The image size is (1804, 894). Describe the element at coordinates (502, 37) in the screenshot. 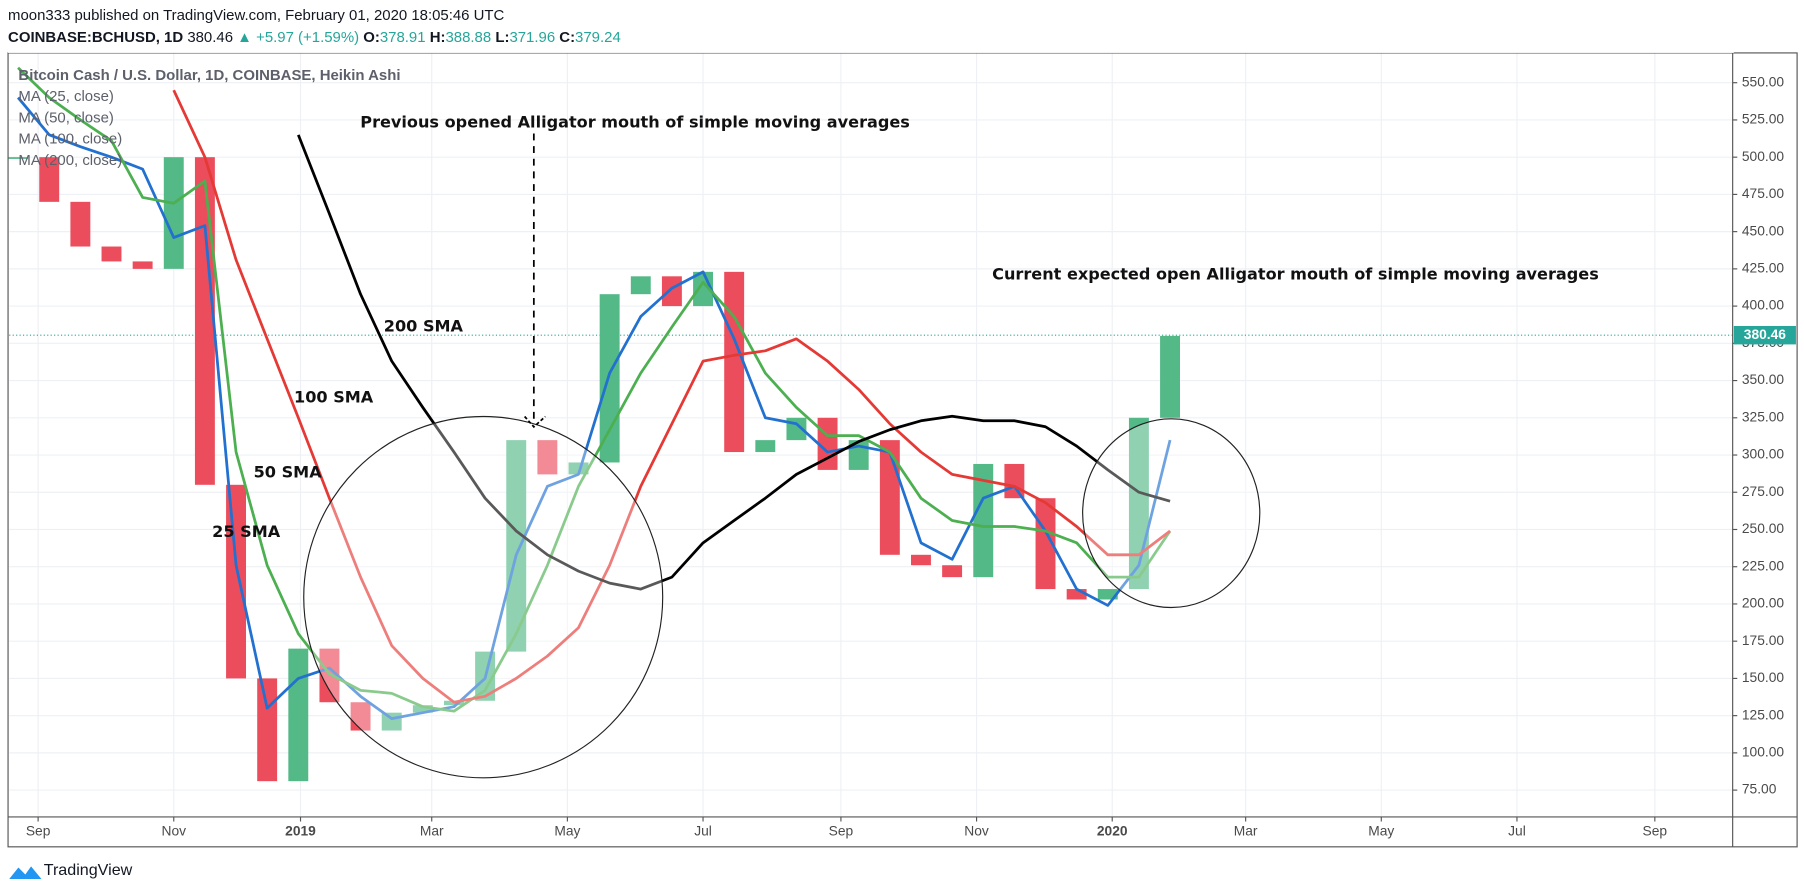

I see `low-label: L:` at that location.